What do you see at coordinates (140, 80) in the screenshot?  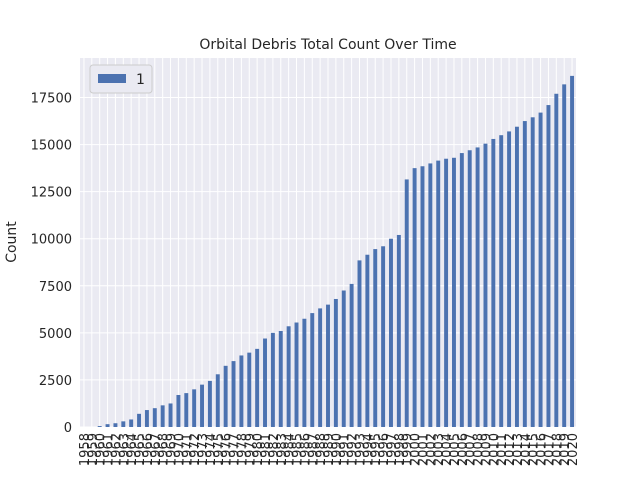 I see `legend-label: 1` at bounding box center [140, 80].